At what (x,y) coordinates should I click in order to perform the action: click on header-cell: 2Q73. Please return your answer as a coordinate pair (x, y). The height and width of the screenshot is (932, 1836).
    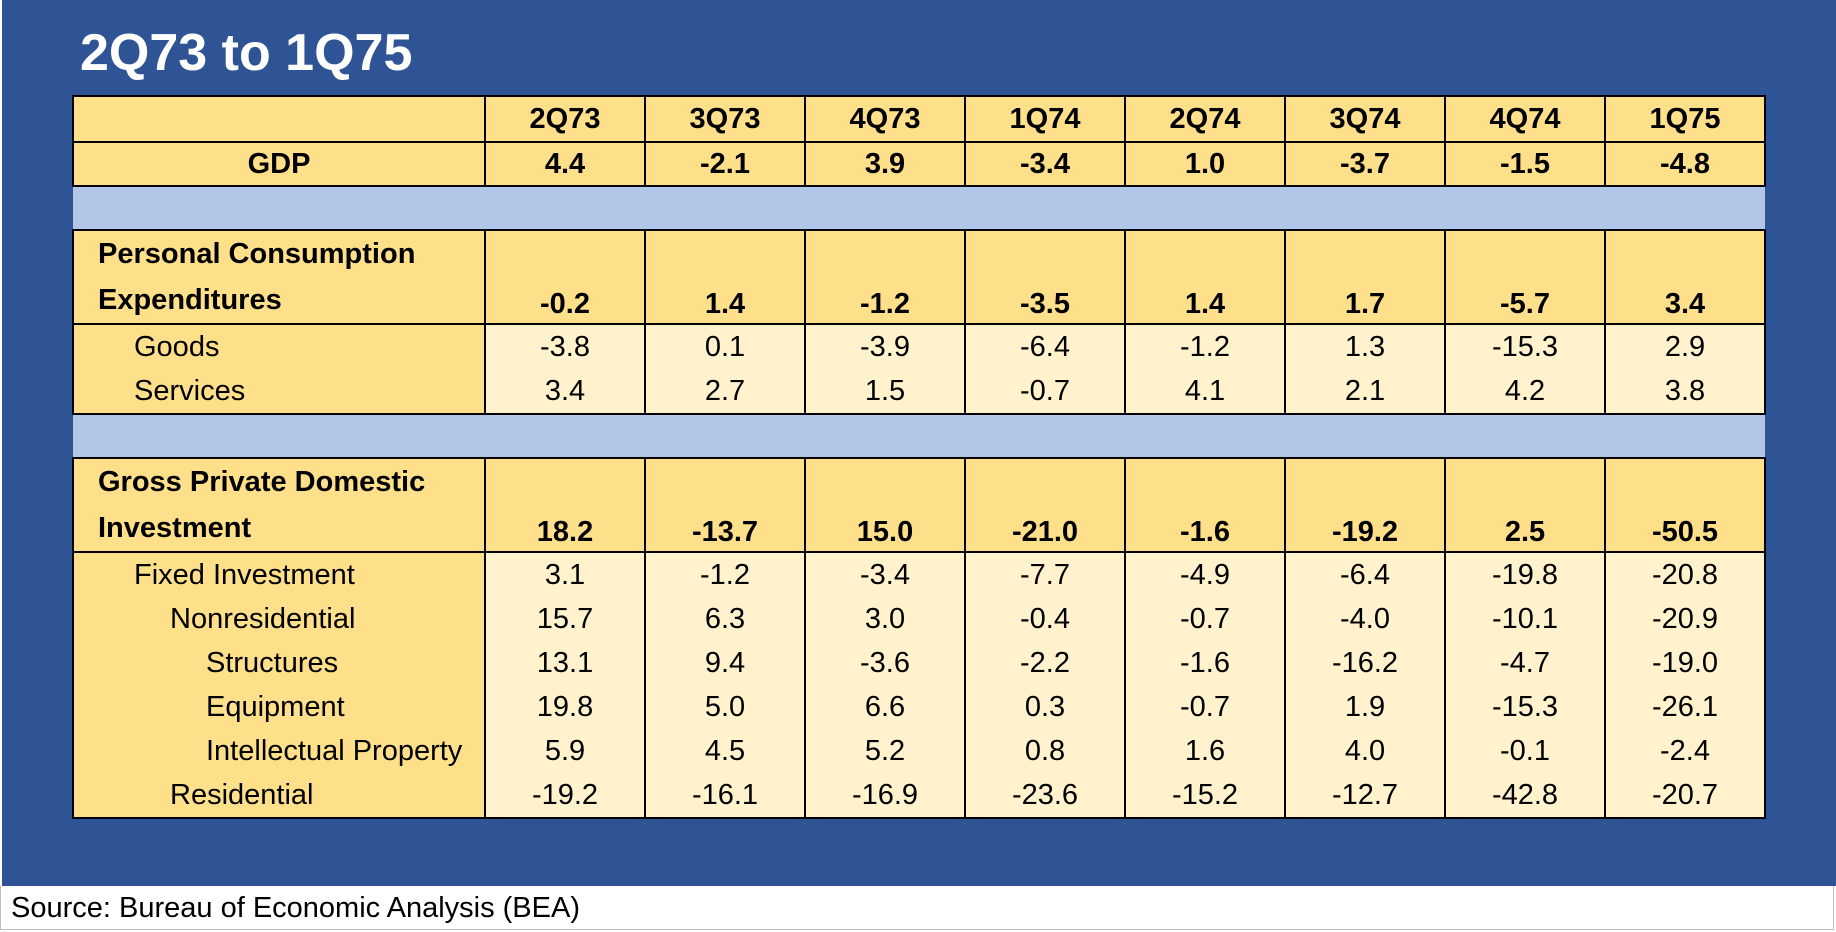
    Looking at the image, I should click on (565, 119).